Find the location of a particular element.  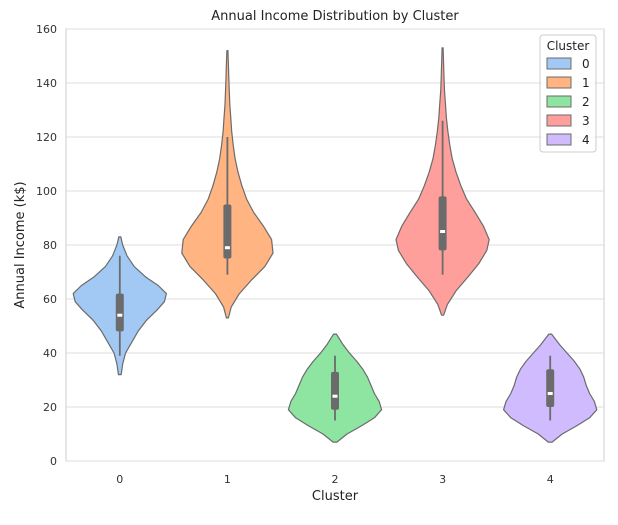

legend-entry-3: 3 is located at coordinates (568, 121).